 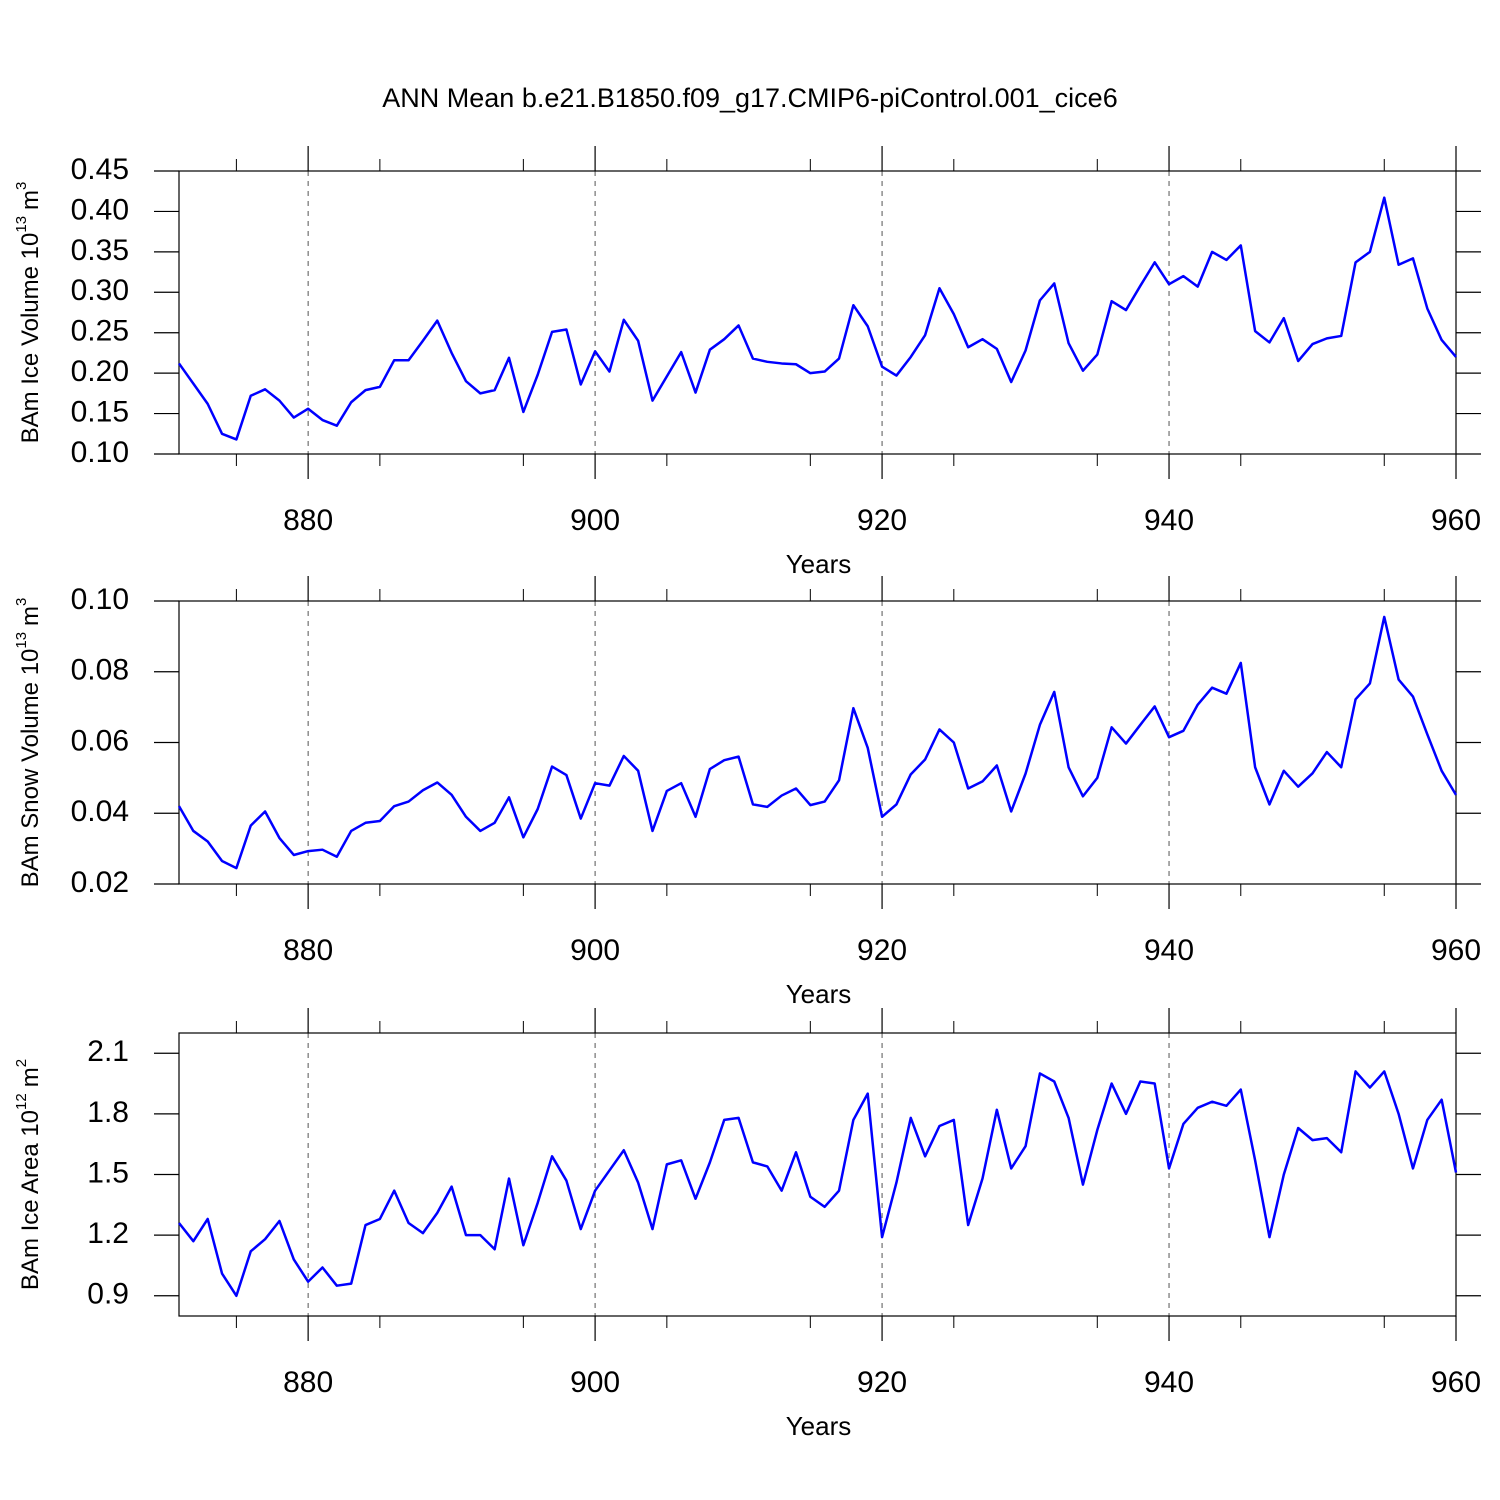 I want to click on y-tick-label: 1.8, so click(x=108, y=1112).